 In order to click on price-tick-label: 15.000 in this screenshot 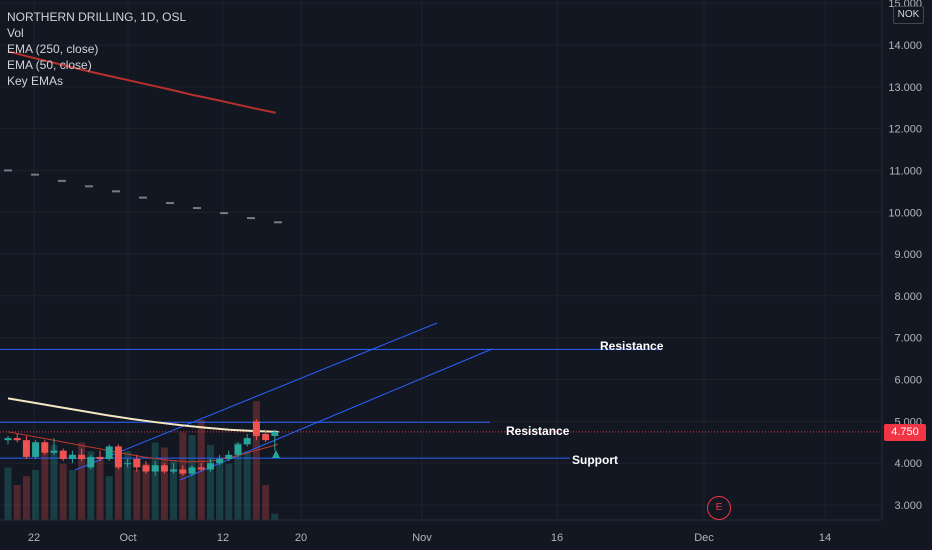, I will do `click(905, 5)`.